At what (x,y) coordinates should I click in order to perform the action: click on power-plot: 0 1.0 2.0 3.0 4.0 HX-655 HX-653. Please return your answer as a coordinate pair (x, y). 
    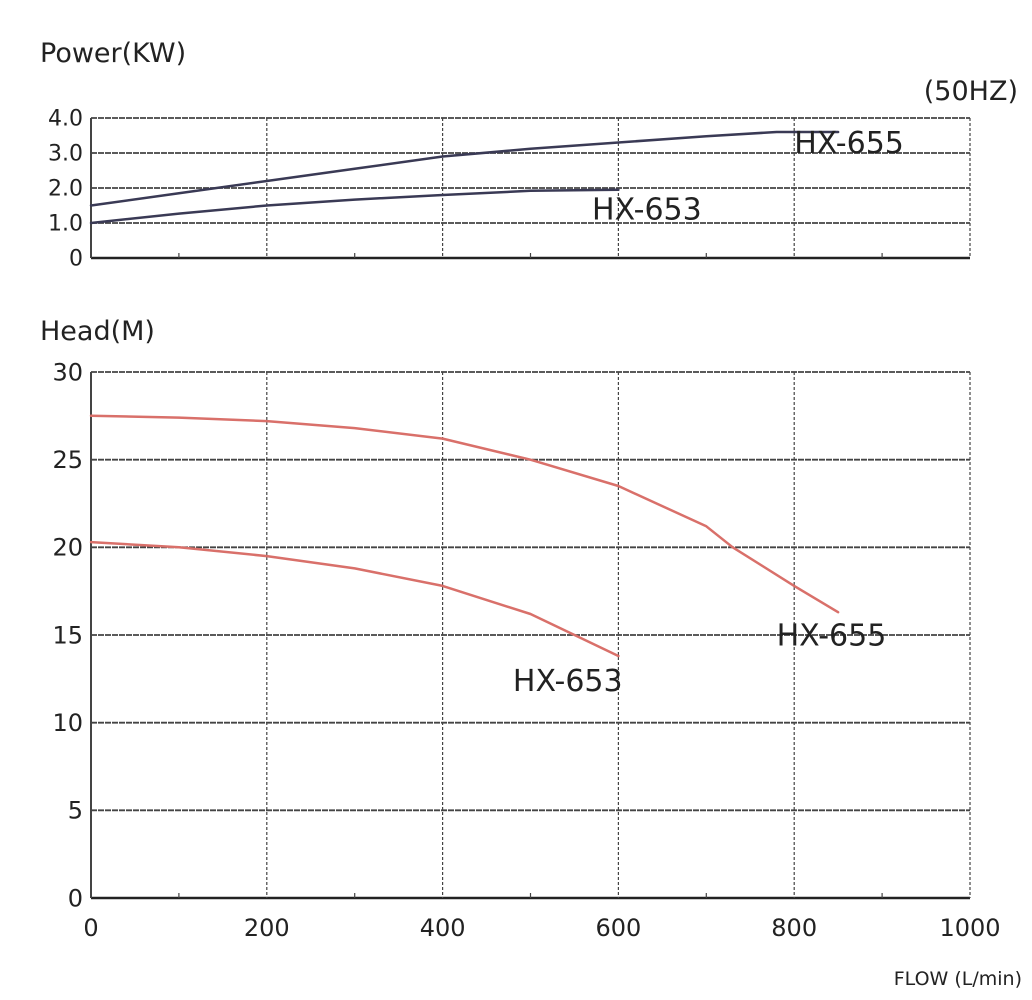
    Looking at the image, I should click on (509, 189).